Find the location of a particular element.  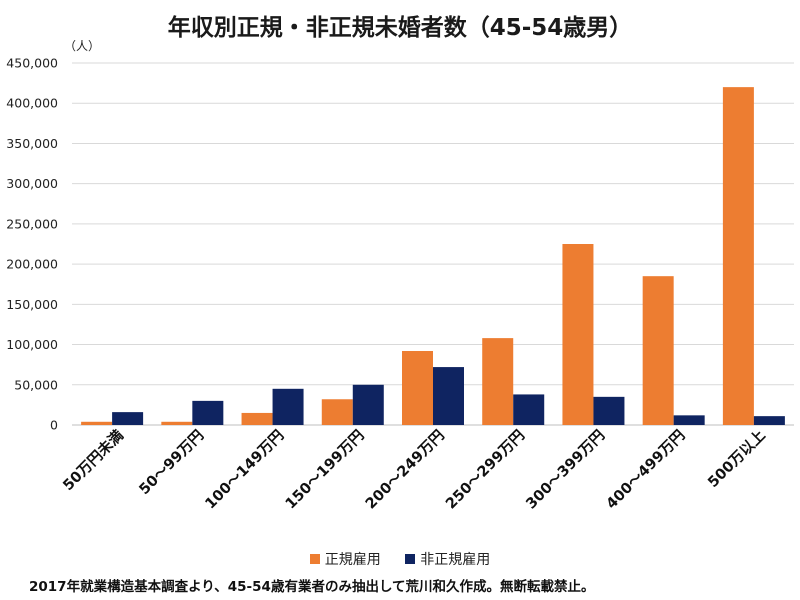

y-tick-label: 300,000 is located at coordinates (32, 183).